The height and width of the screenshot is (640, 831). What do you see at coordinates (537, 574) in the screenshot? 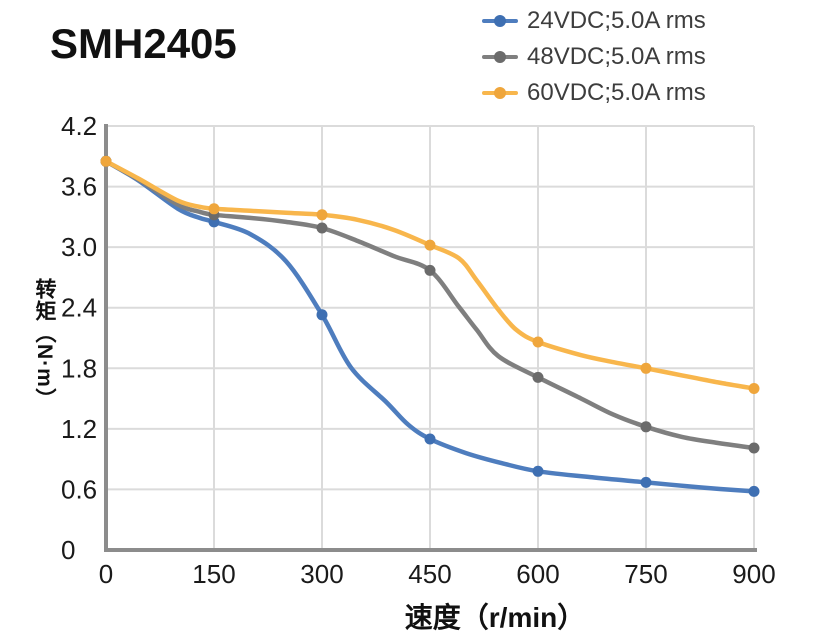
I see `x-tick-label: 600` at bounding box center [537, 574].